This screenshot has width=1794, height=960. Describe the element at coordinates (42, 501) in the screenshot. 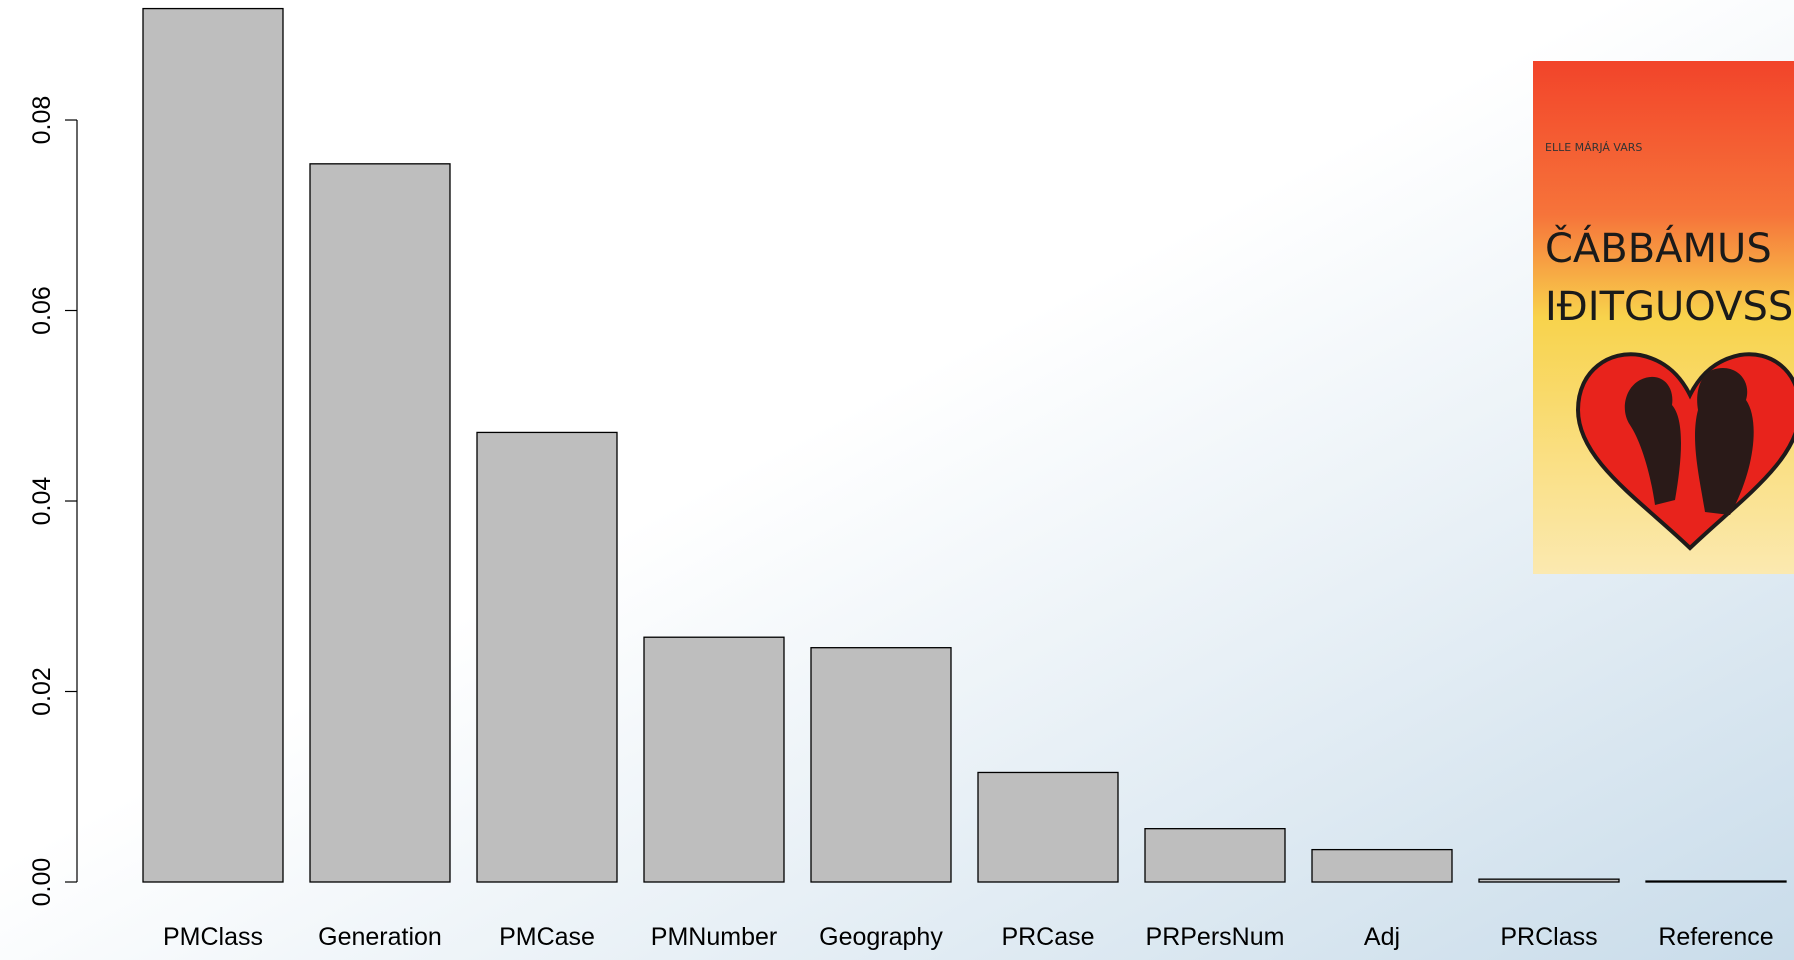

I see `y-tick-label: 0.04` at that location.